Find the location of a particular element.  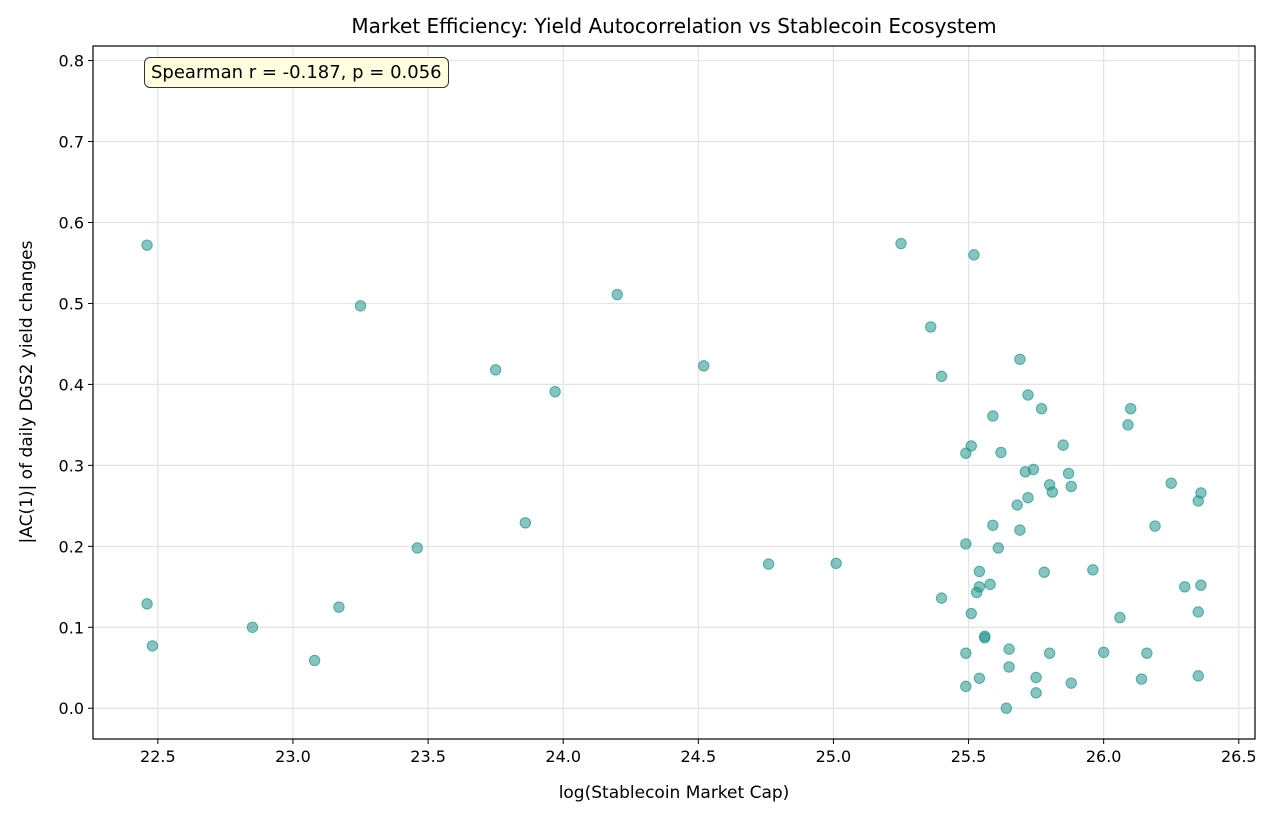

x-tick-label: 26.5 is located at coordinates (1239, 756).